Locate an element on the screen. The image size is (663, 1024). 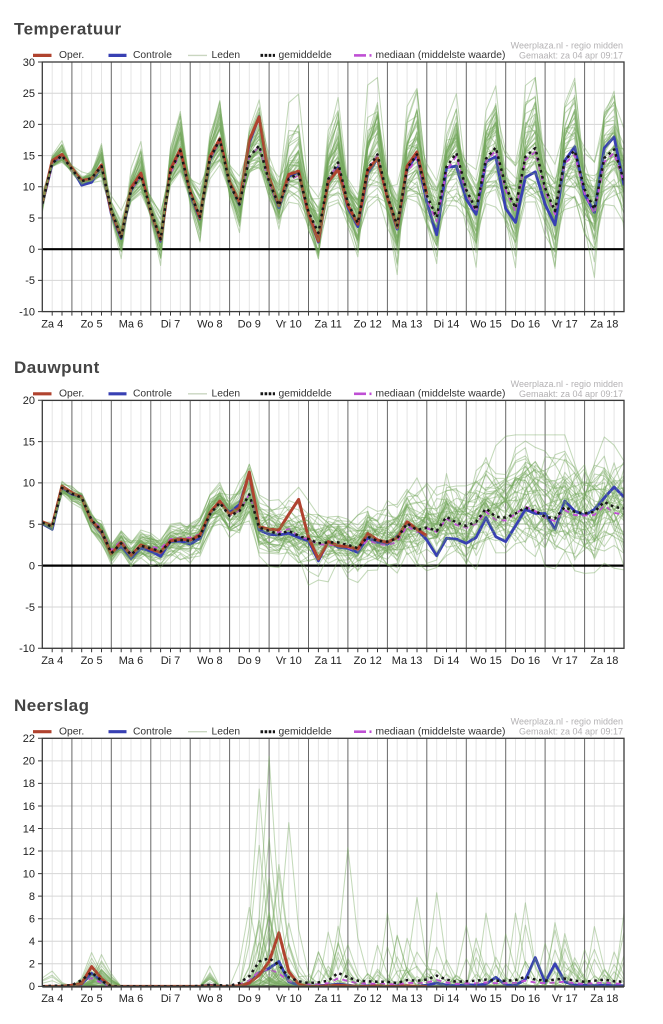
svg-text: 6 is located at coordinates (32, 920).